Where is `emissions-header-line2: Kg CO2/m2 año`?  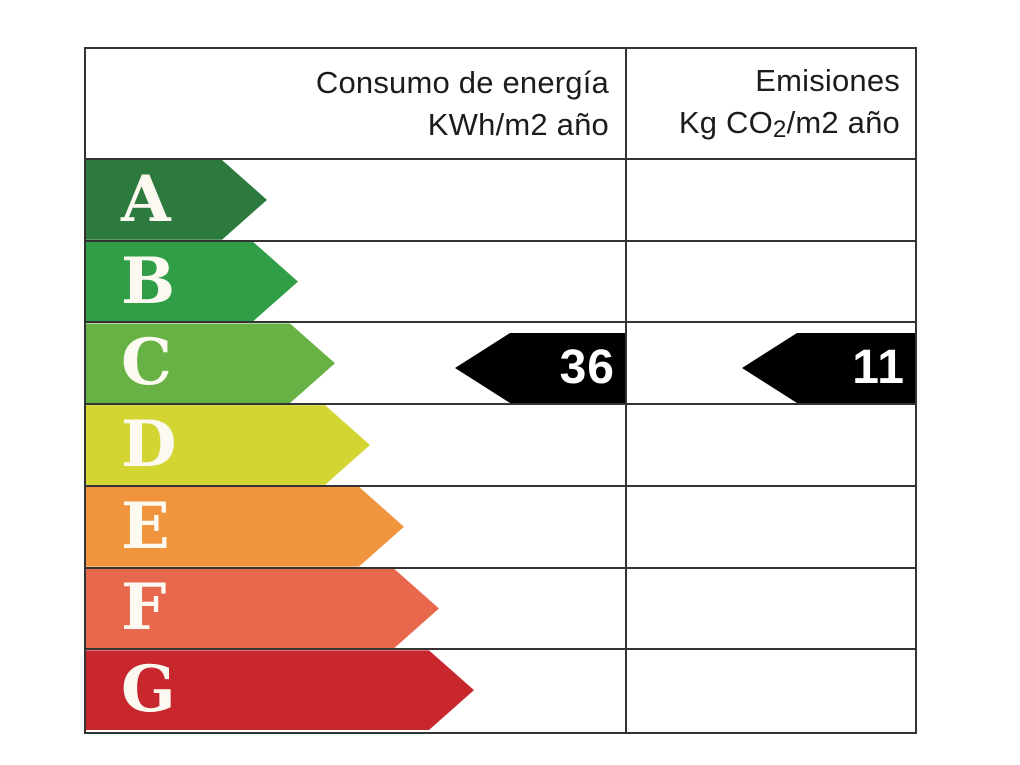
emissions-header-line2: Kg CO2/m2 año is located at coordinates (762, 124).